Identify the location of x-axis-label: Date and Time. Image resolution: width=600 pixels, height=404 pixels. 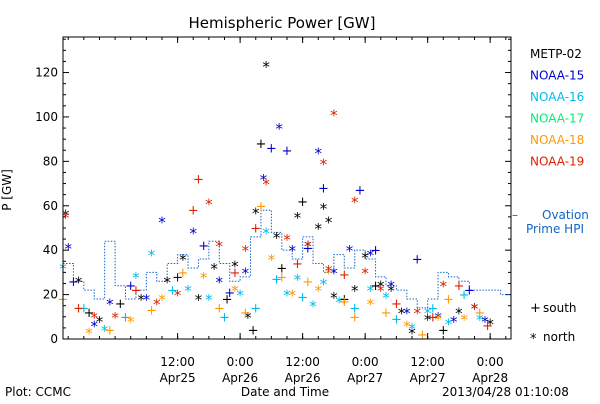
(285, 392).